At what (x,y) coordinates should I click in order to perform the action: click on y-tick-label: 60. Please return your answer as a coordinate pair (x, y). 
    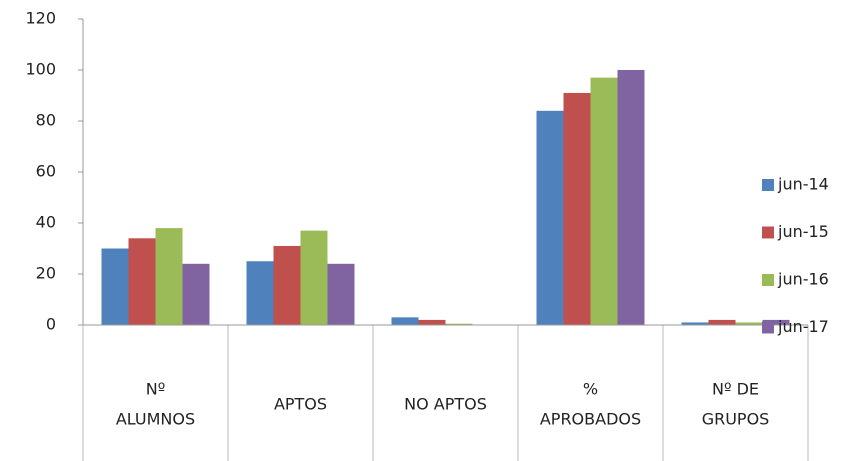
    Looking at the image, I should click on (46, 171).